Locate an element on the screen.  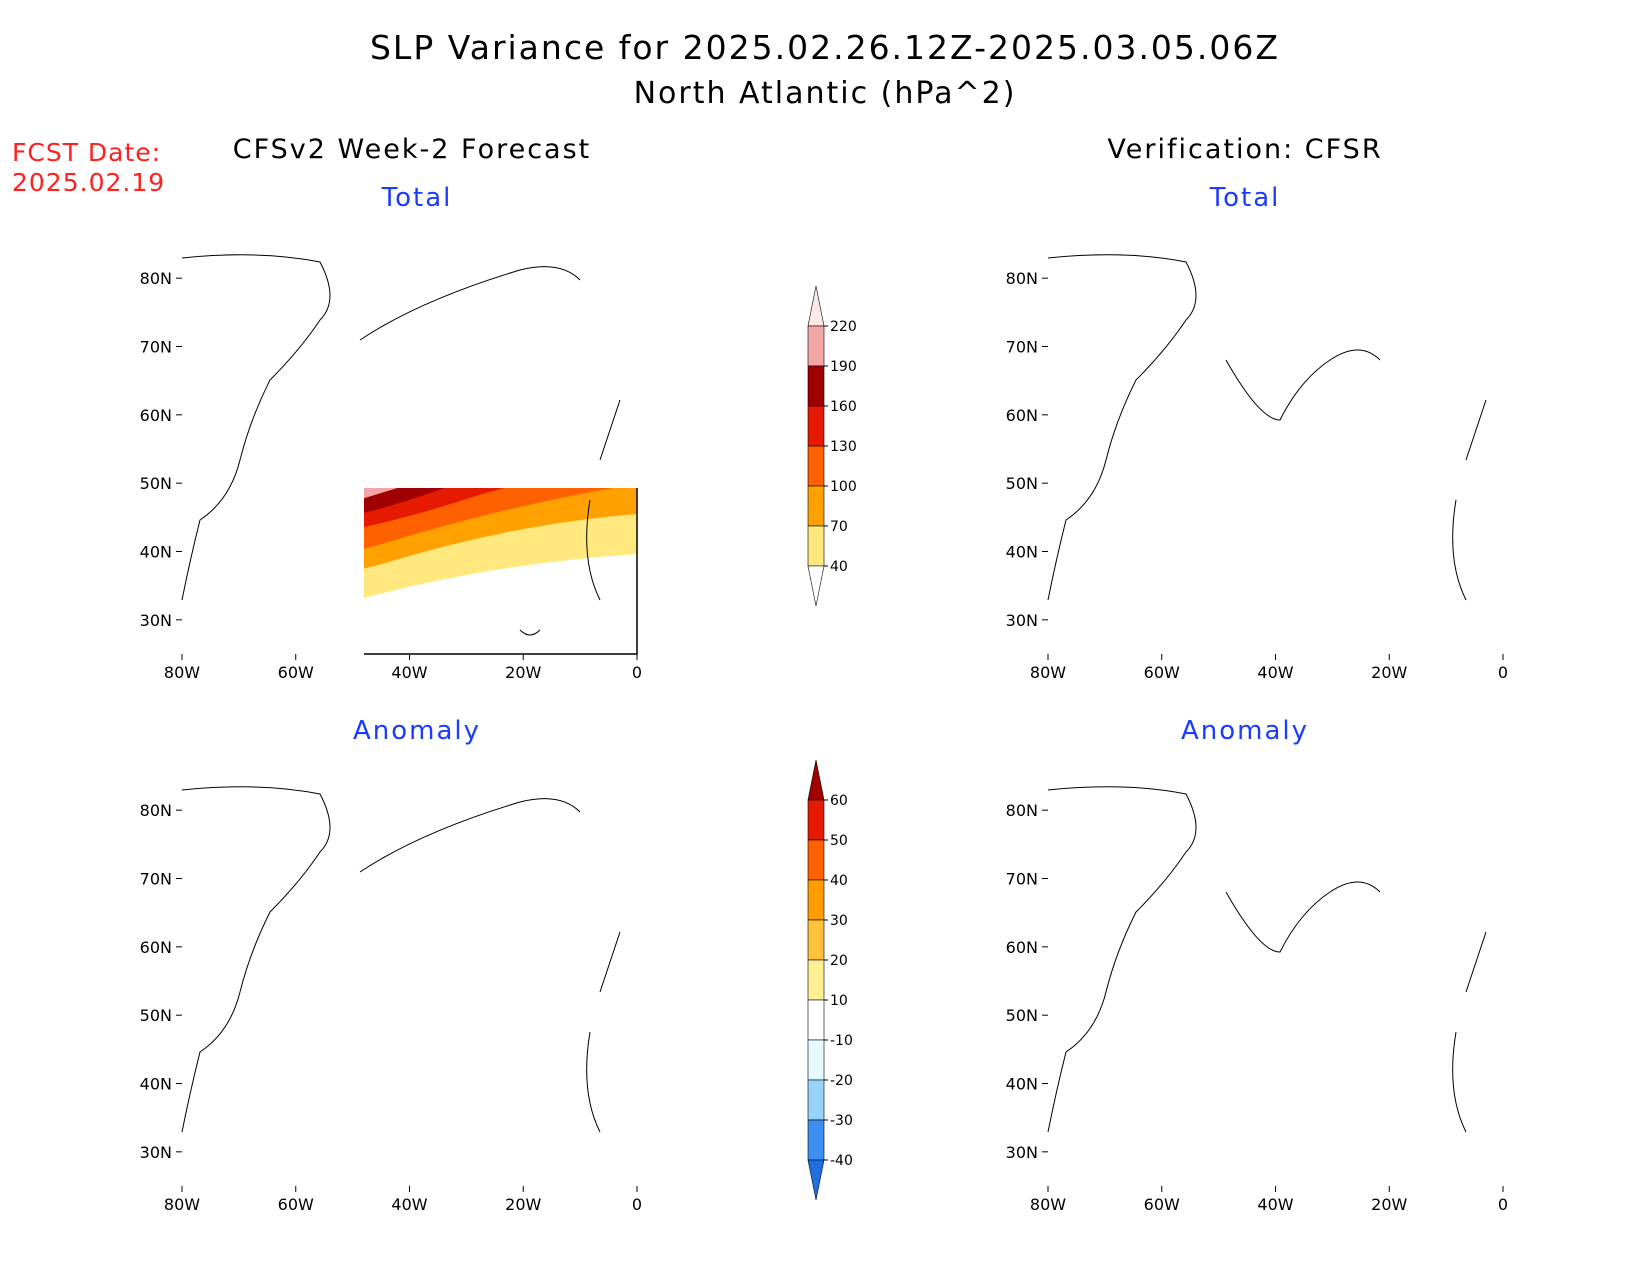
lon-label-vt: 40W is located at coordinates (1275, 672).